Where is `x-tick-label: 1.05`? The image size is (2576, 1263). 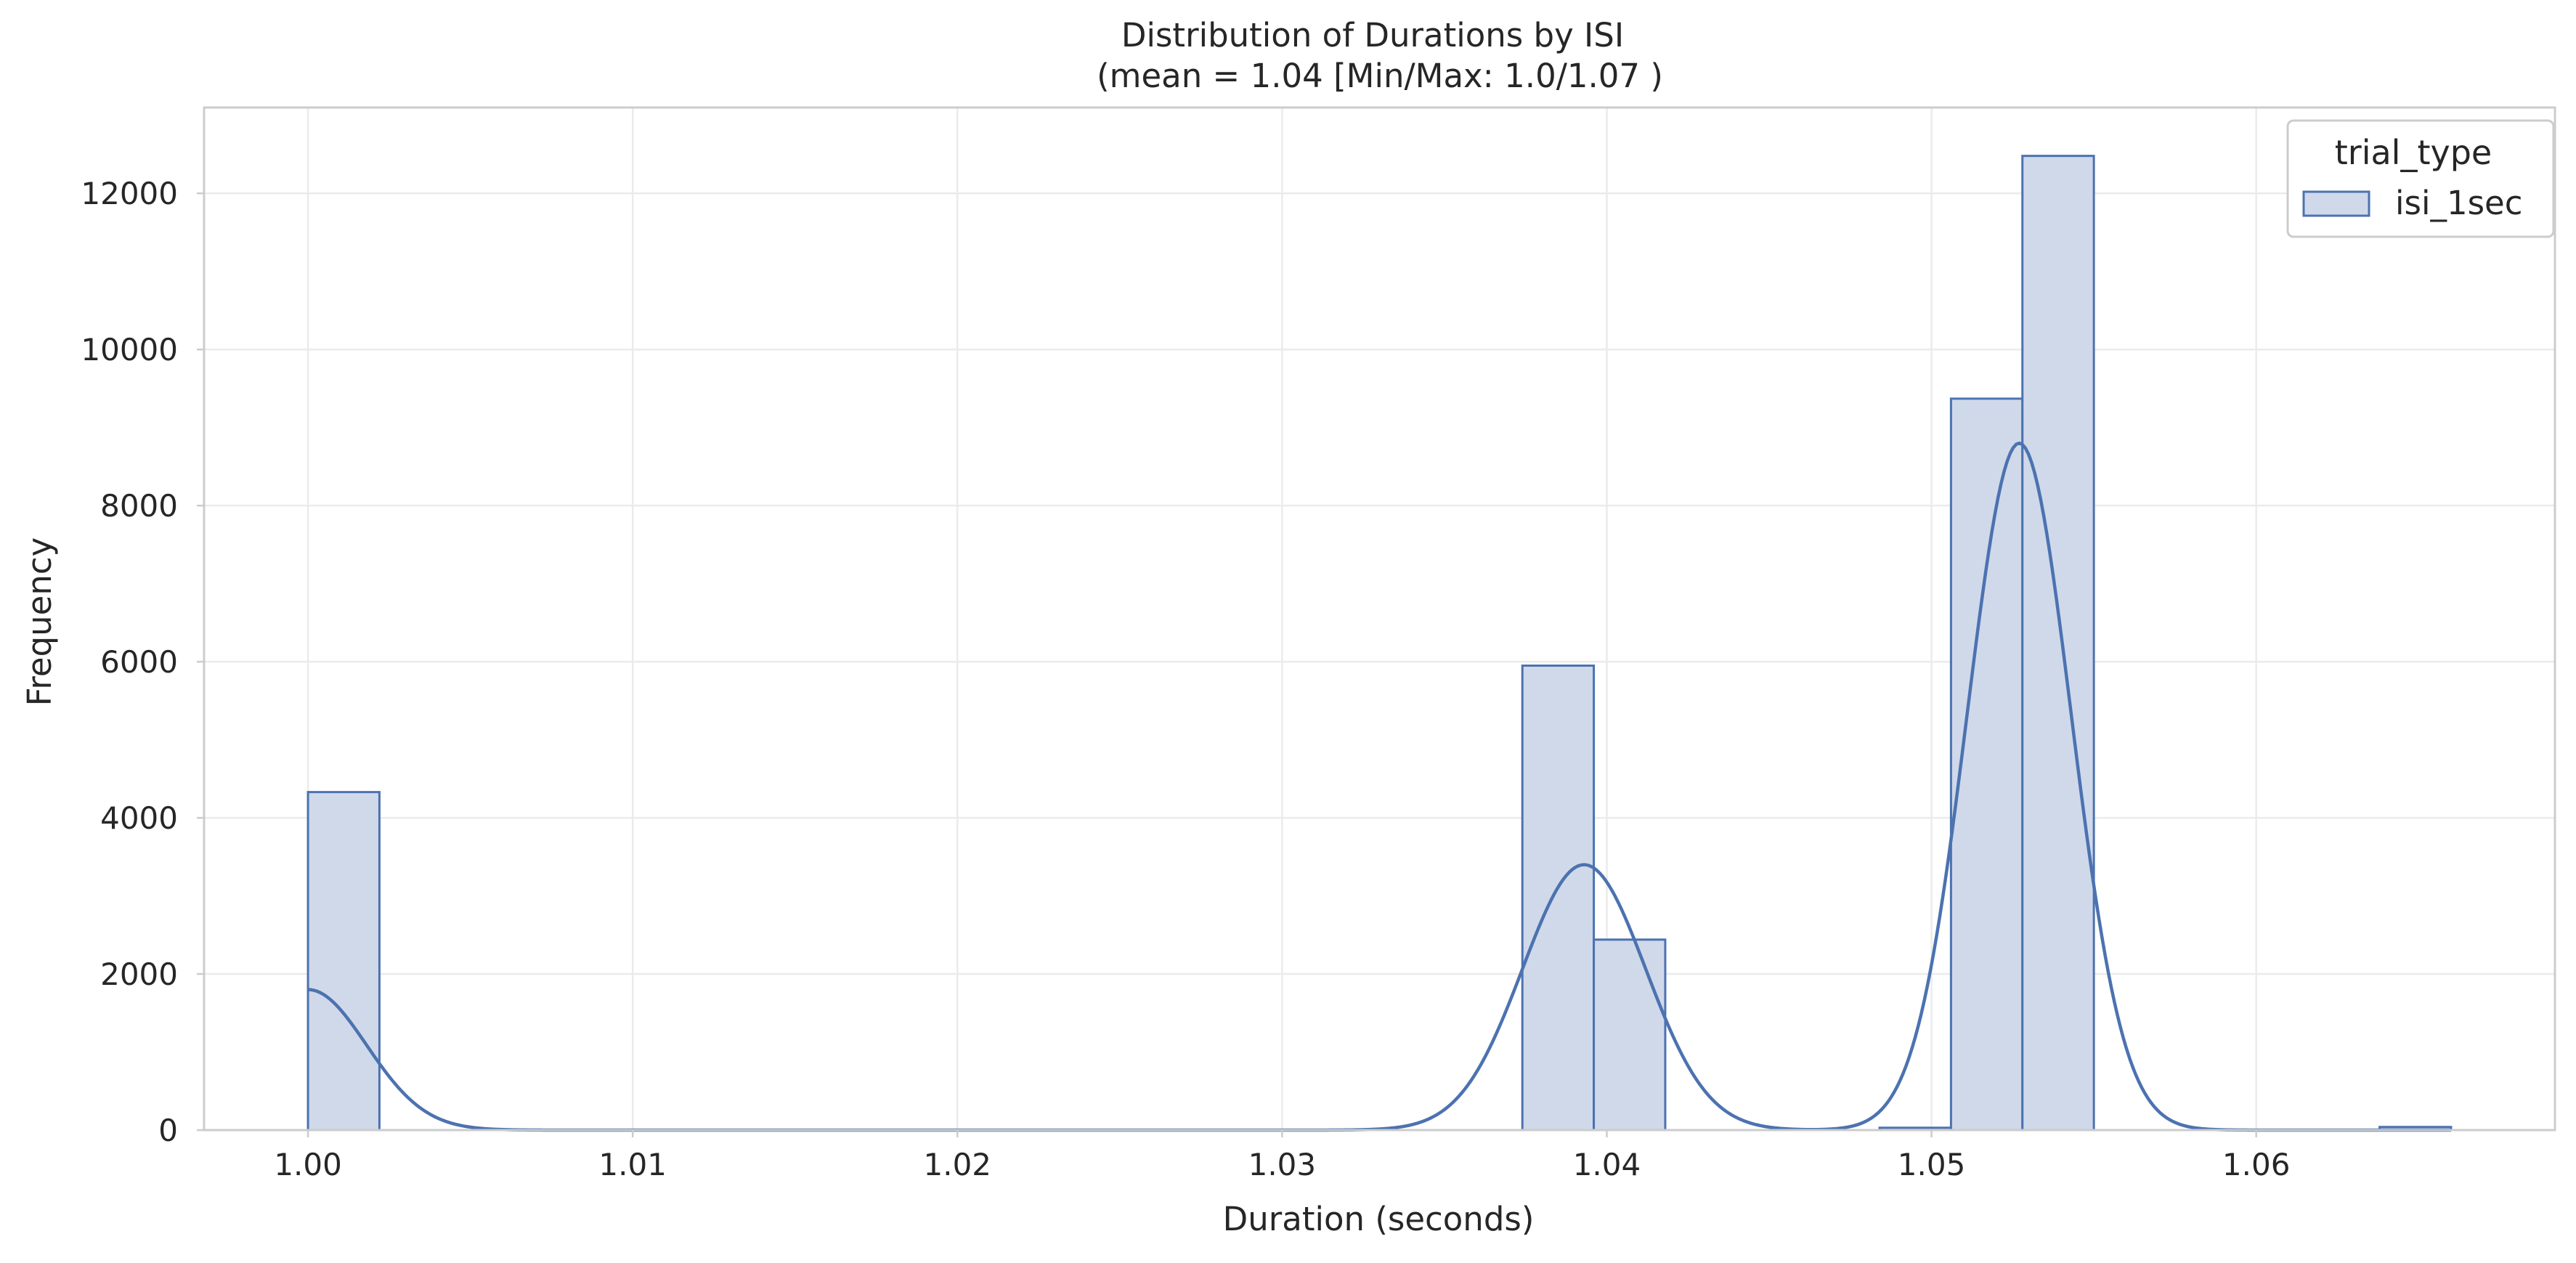 x-tick-label: 1.05 is located at coordinates (1932, 1164).